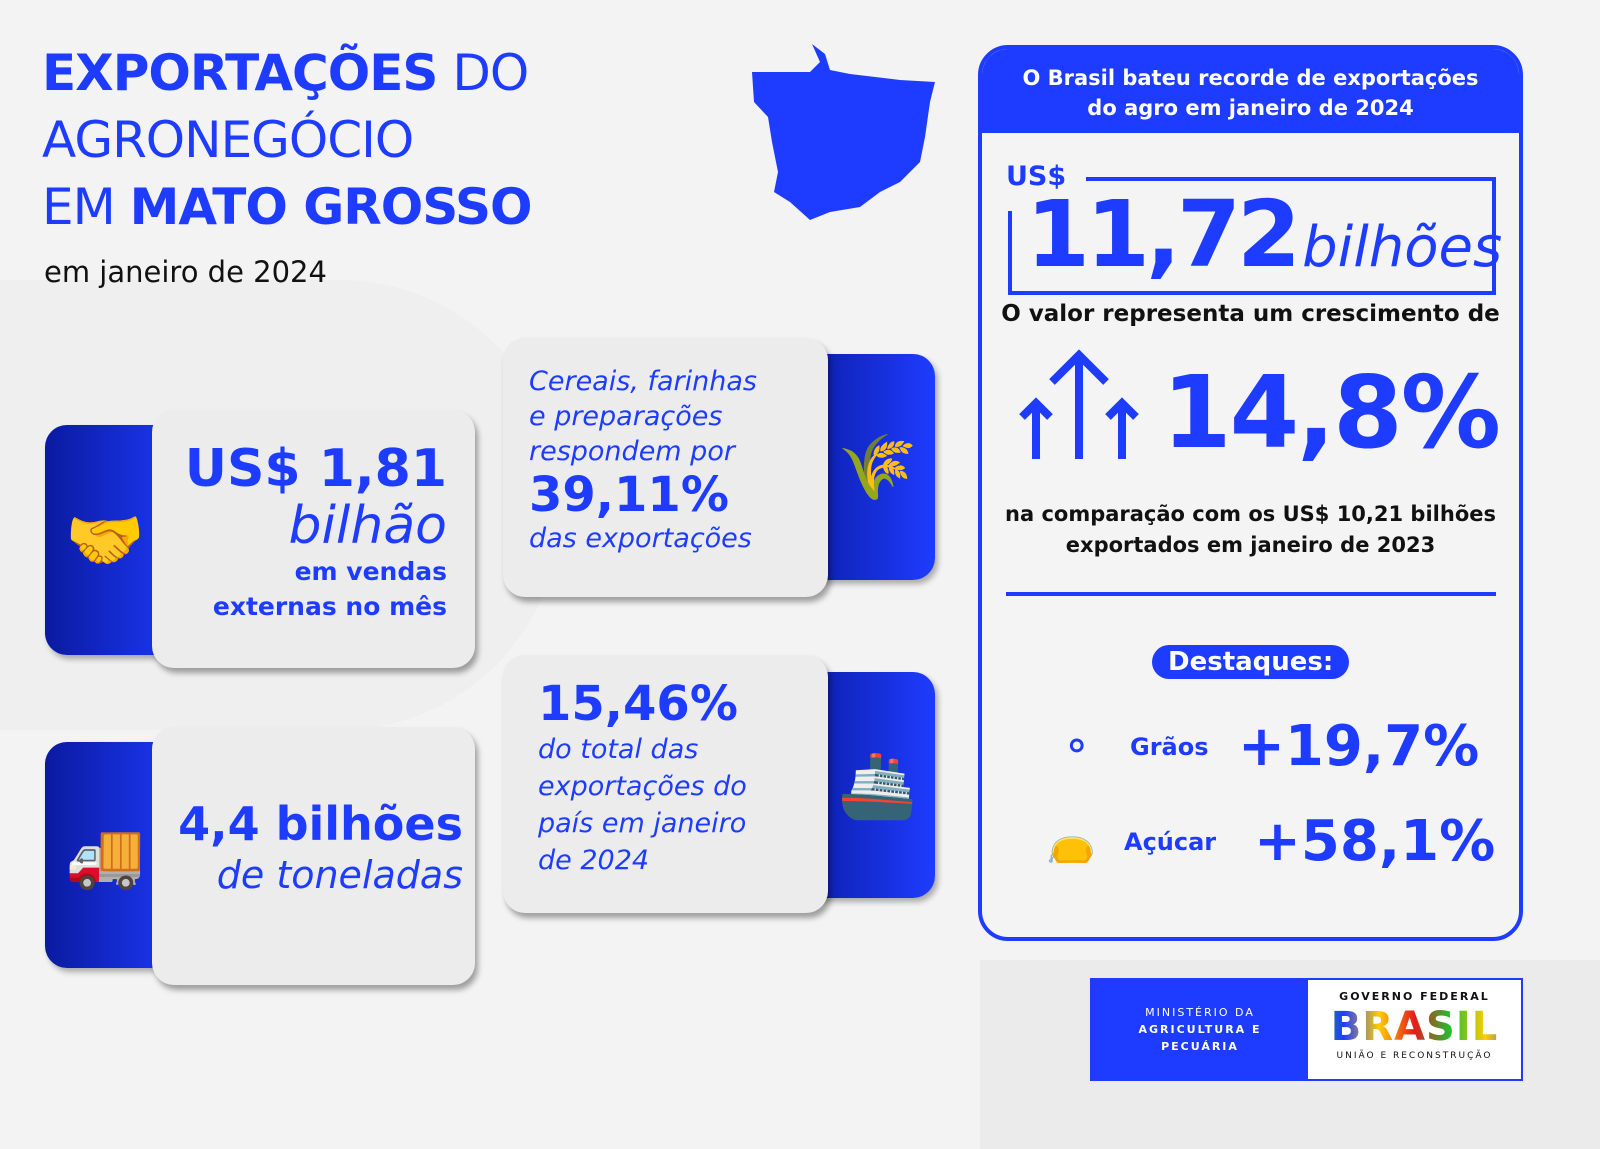  I want to click on highlight-label: Açúcar, so click(1170, 841).